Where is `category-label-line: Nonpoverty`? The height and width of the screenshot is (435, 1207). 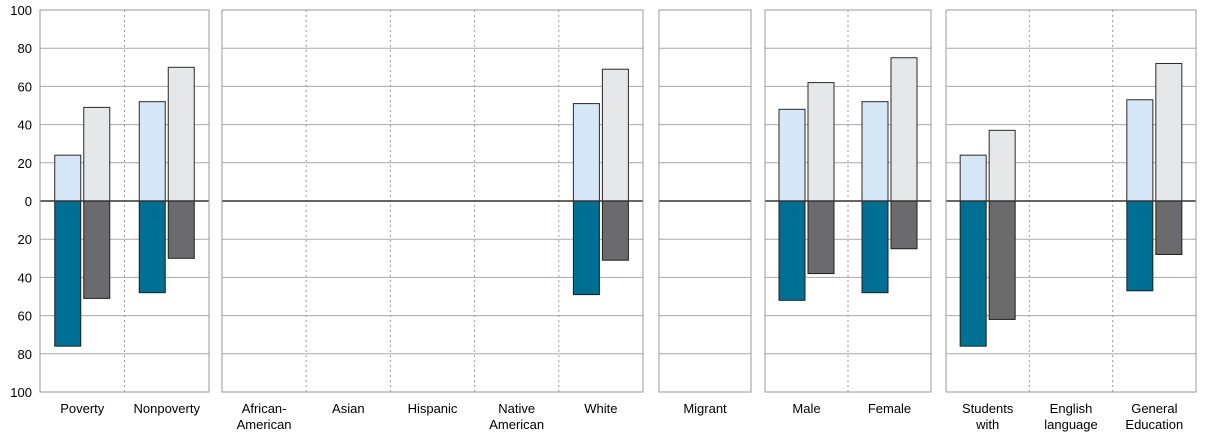
category-label-line: Nonpoverty is located at coordinates (167, 408).